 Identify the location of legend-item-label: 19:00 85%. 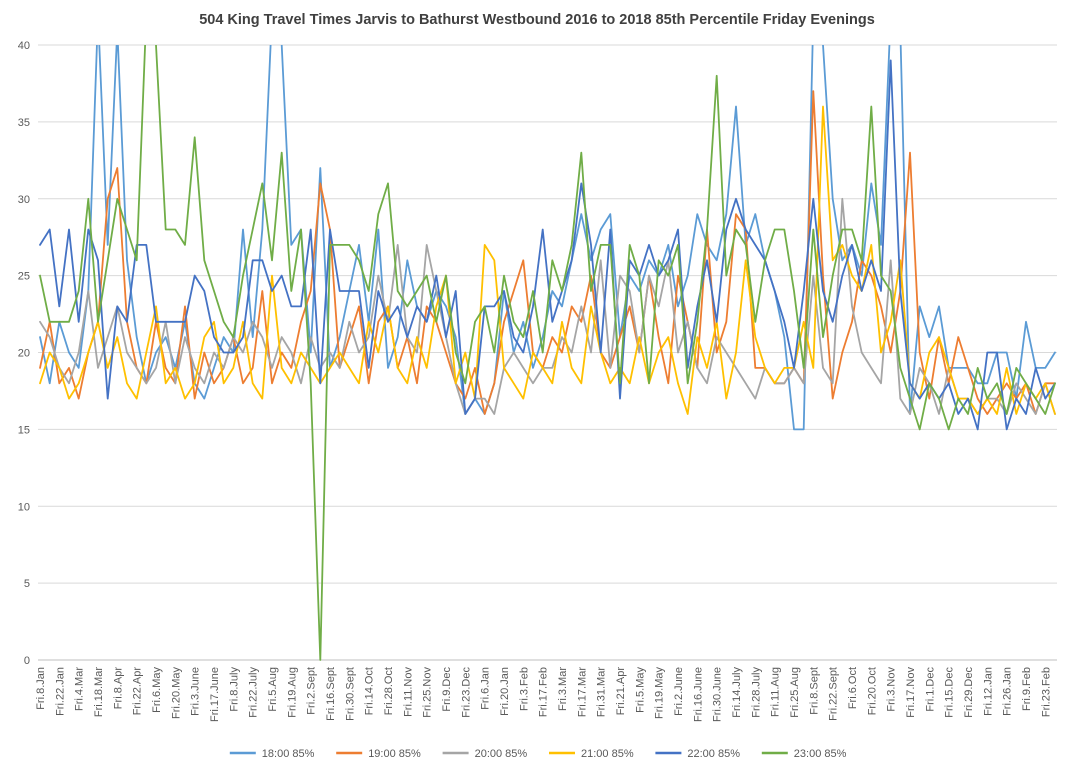
(394, 754).